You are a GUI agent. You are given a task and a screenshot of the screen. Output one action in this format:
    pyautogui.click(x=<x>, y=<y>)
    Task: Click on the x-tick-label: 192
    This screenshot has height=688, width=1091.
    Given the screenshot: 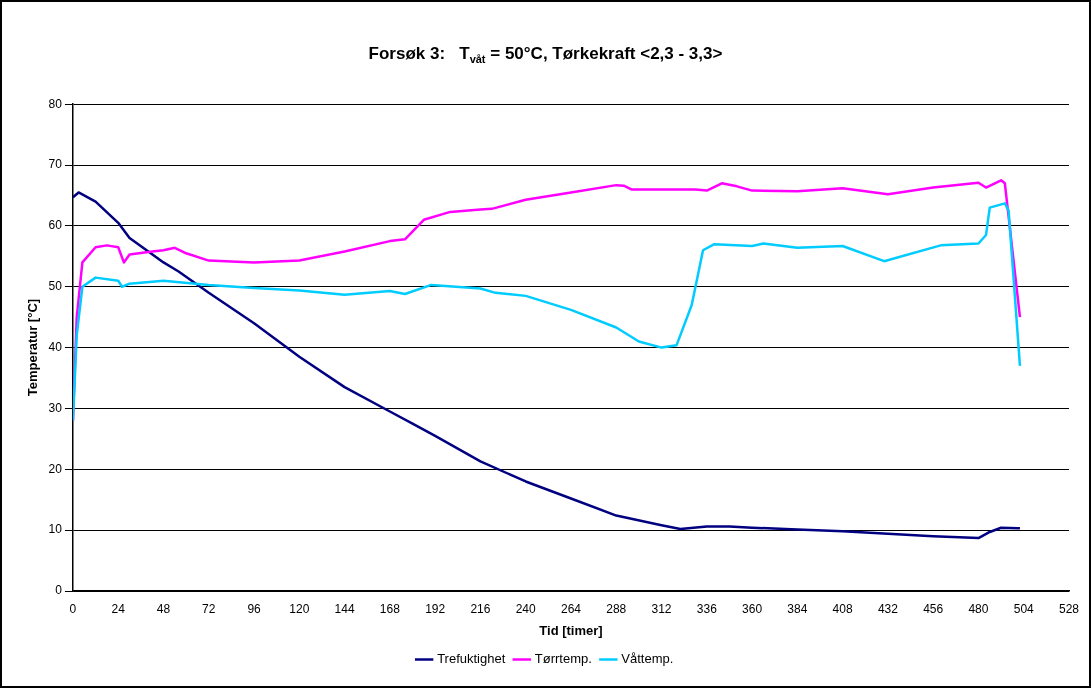 What is the action you would take?
    pyautogui.click(x=435, y=608)
    